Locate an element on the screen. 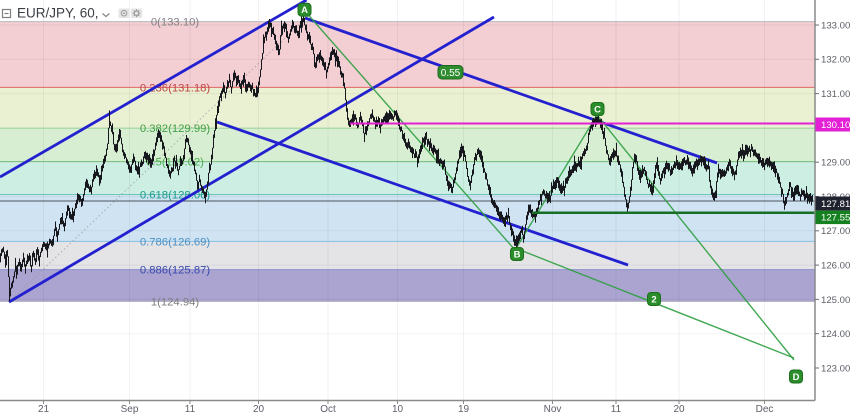 The height and width of the screenshot is (417, 850). svg-text: 10 is located at coordinates (398, 409).